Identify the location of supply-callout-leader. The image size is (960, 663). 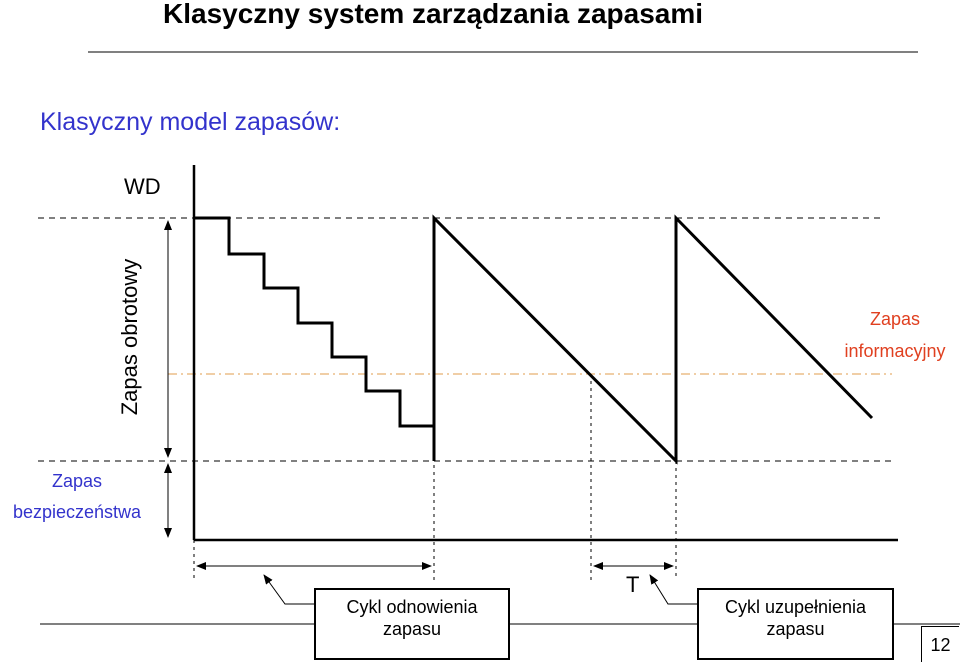
(673, 589).